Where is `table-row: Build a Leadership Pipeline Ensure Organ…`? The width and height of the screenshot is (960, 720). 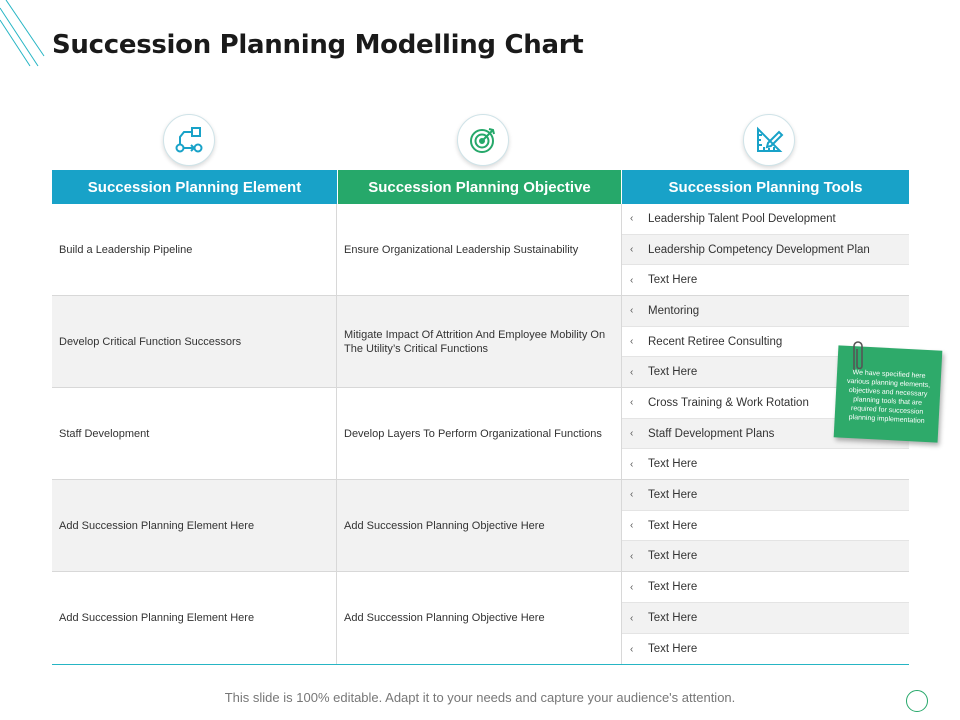 table-row: Build a Leadership Pipeline Ensure Organ… is located at coordinates (480, 250).